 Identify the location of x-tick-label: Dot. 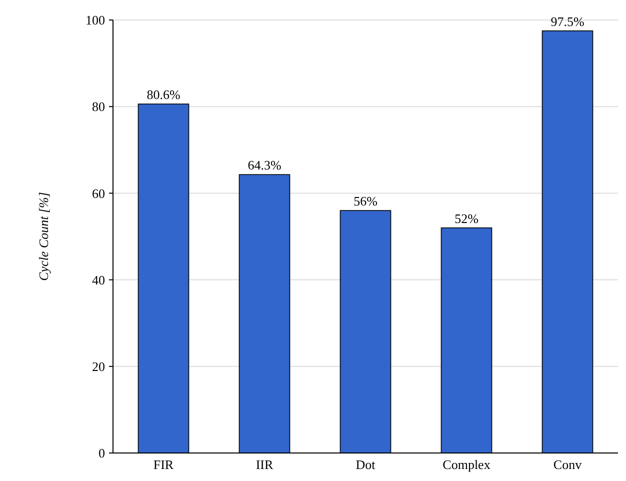
(366, 464).